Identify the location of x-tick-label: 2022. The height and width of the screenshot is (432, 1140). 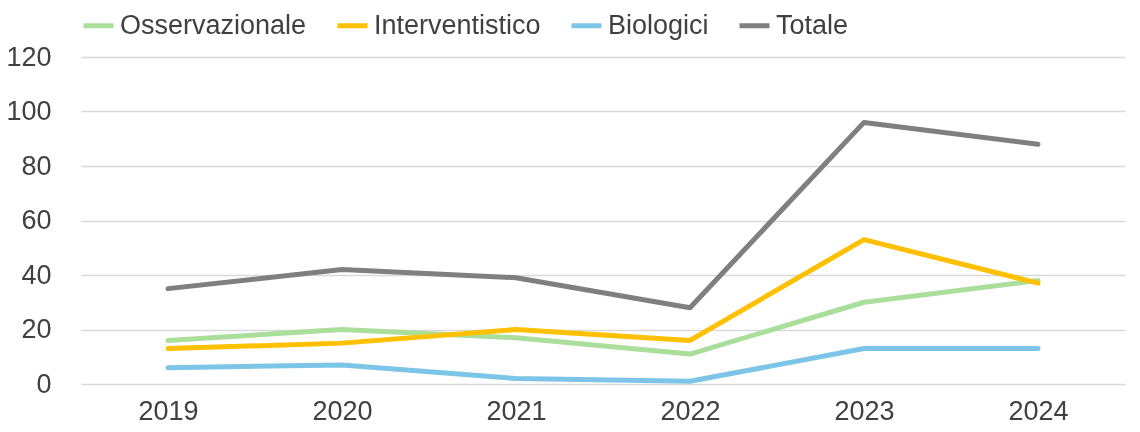
(690, 410).